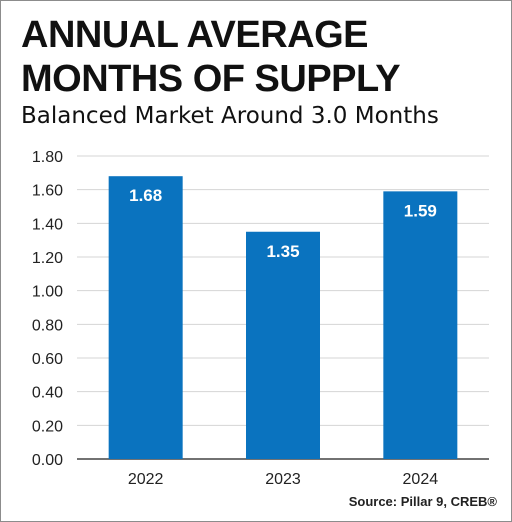  What do you see at coordinates (421, 479) in the screenshot?
I see `x-tick-label: 2024` at bounding box center [421, 479].